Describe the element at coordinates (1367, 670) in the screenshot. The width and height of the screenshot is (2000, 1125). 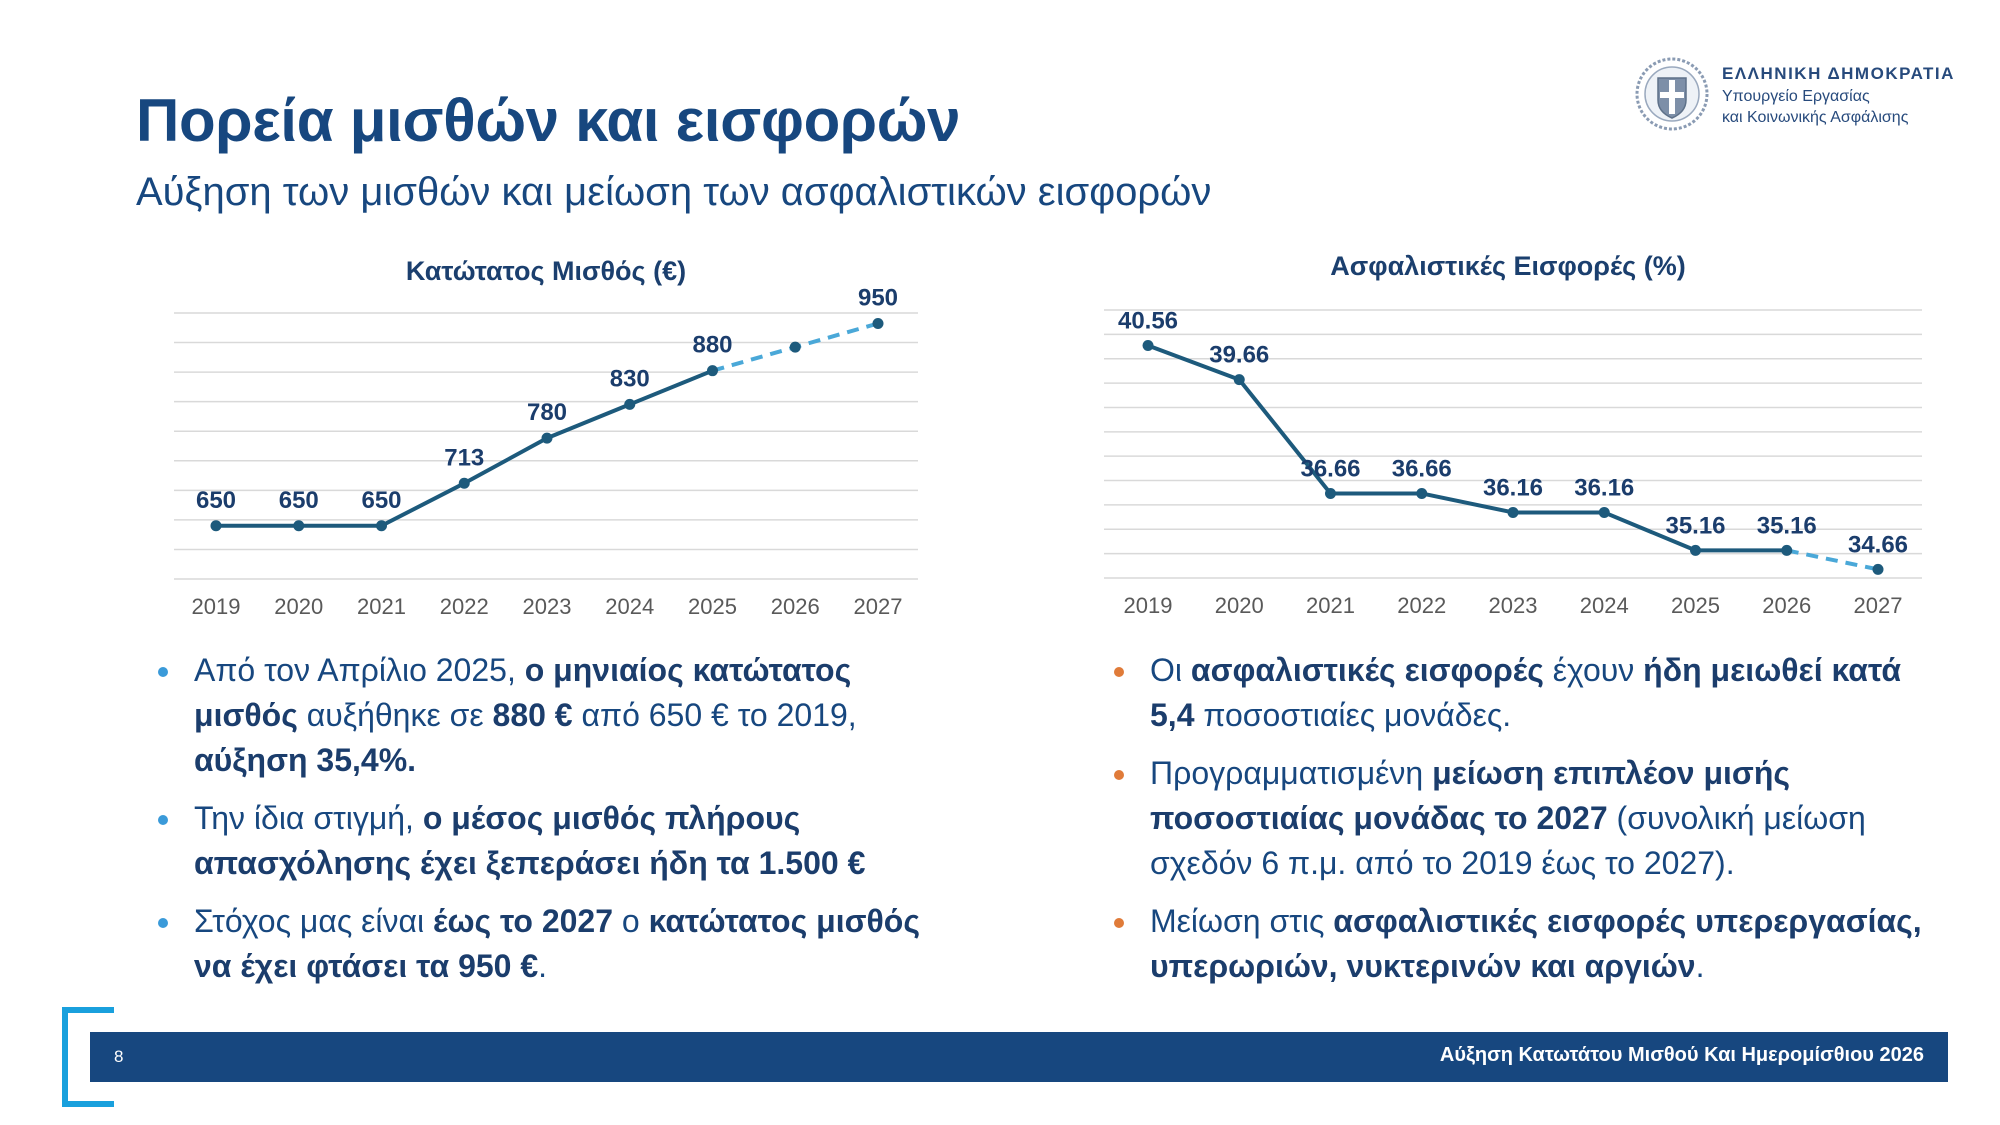
I see `bullet-text-bold: ασφαλιστικές εισφορές` at that location.